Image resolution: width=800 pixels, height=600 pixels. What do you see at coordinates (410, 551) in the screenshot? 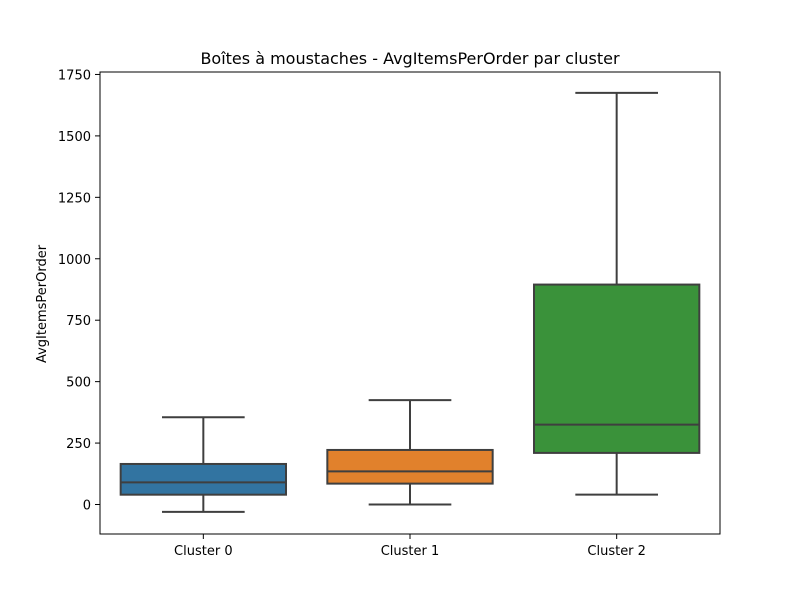
I see `x-tick-label: Cluster 1` at bounding box center [410, 551].